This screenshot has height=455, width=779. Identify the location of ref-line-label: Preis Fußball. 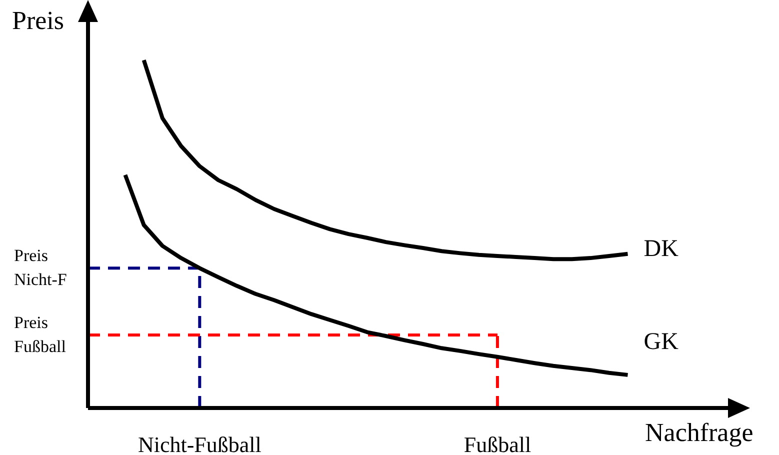
(40, 334).